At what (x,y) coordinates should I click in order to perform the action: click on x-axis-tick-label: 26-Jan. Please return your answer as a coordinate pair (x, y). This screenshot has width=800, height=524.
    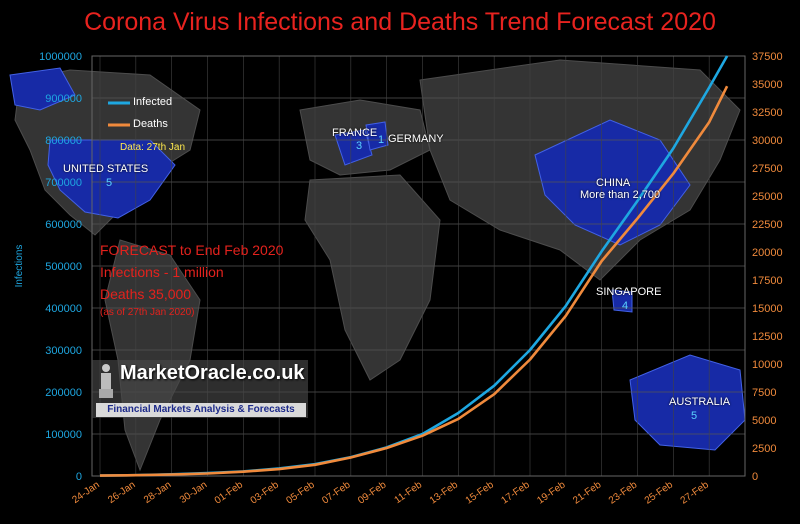
    Looking at the image, I should click on (121, 492).